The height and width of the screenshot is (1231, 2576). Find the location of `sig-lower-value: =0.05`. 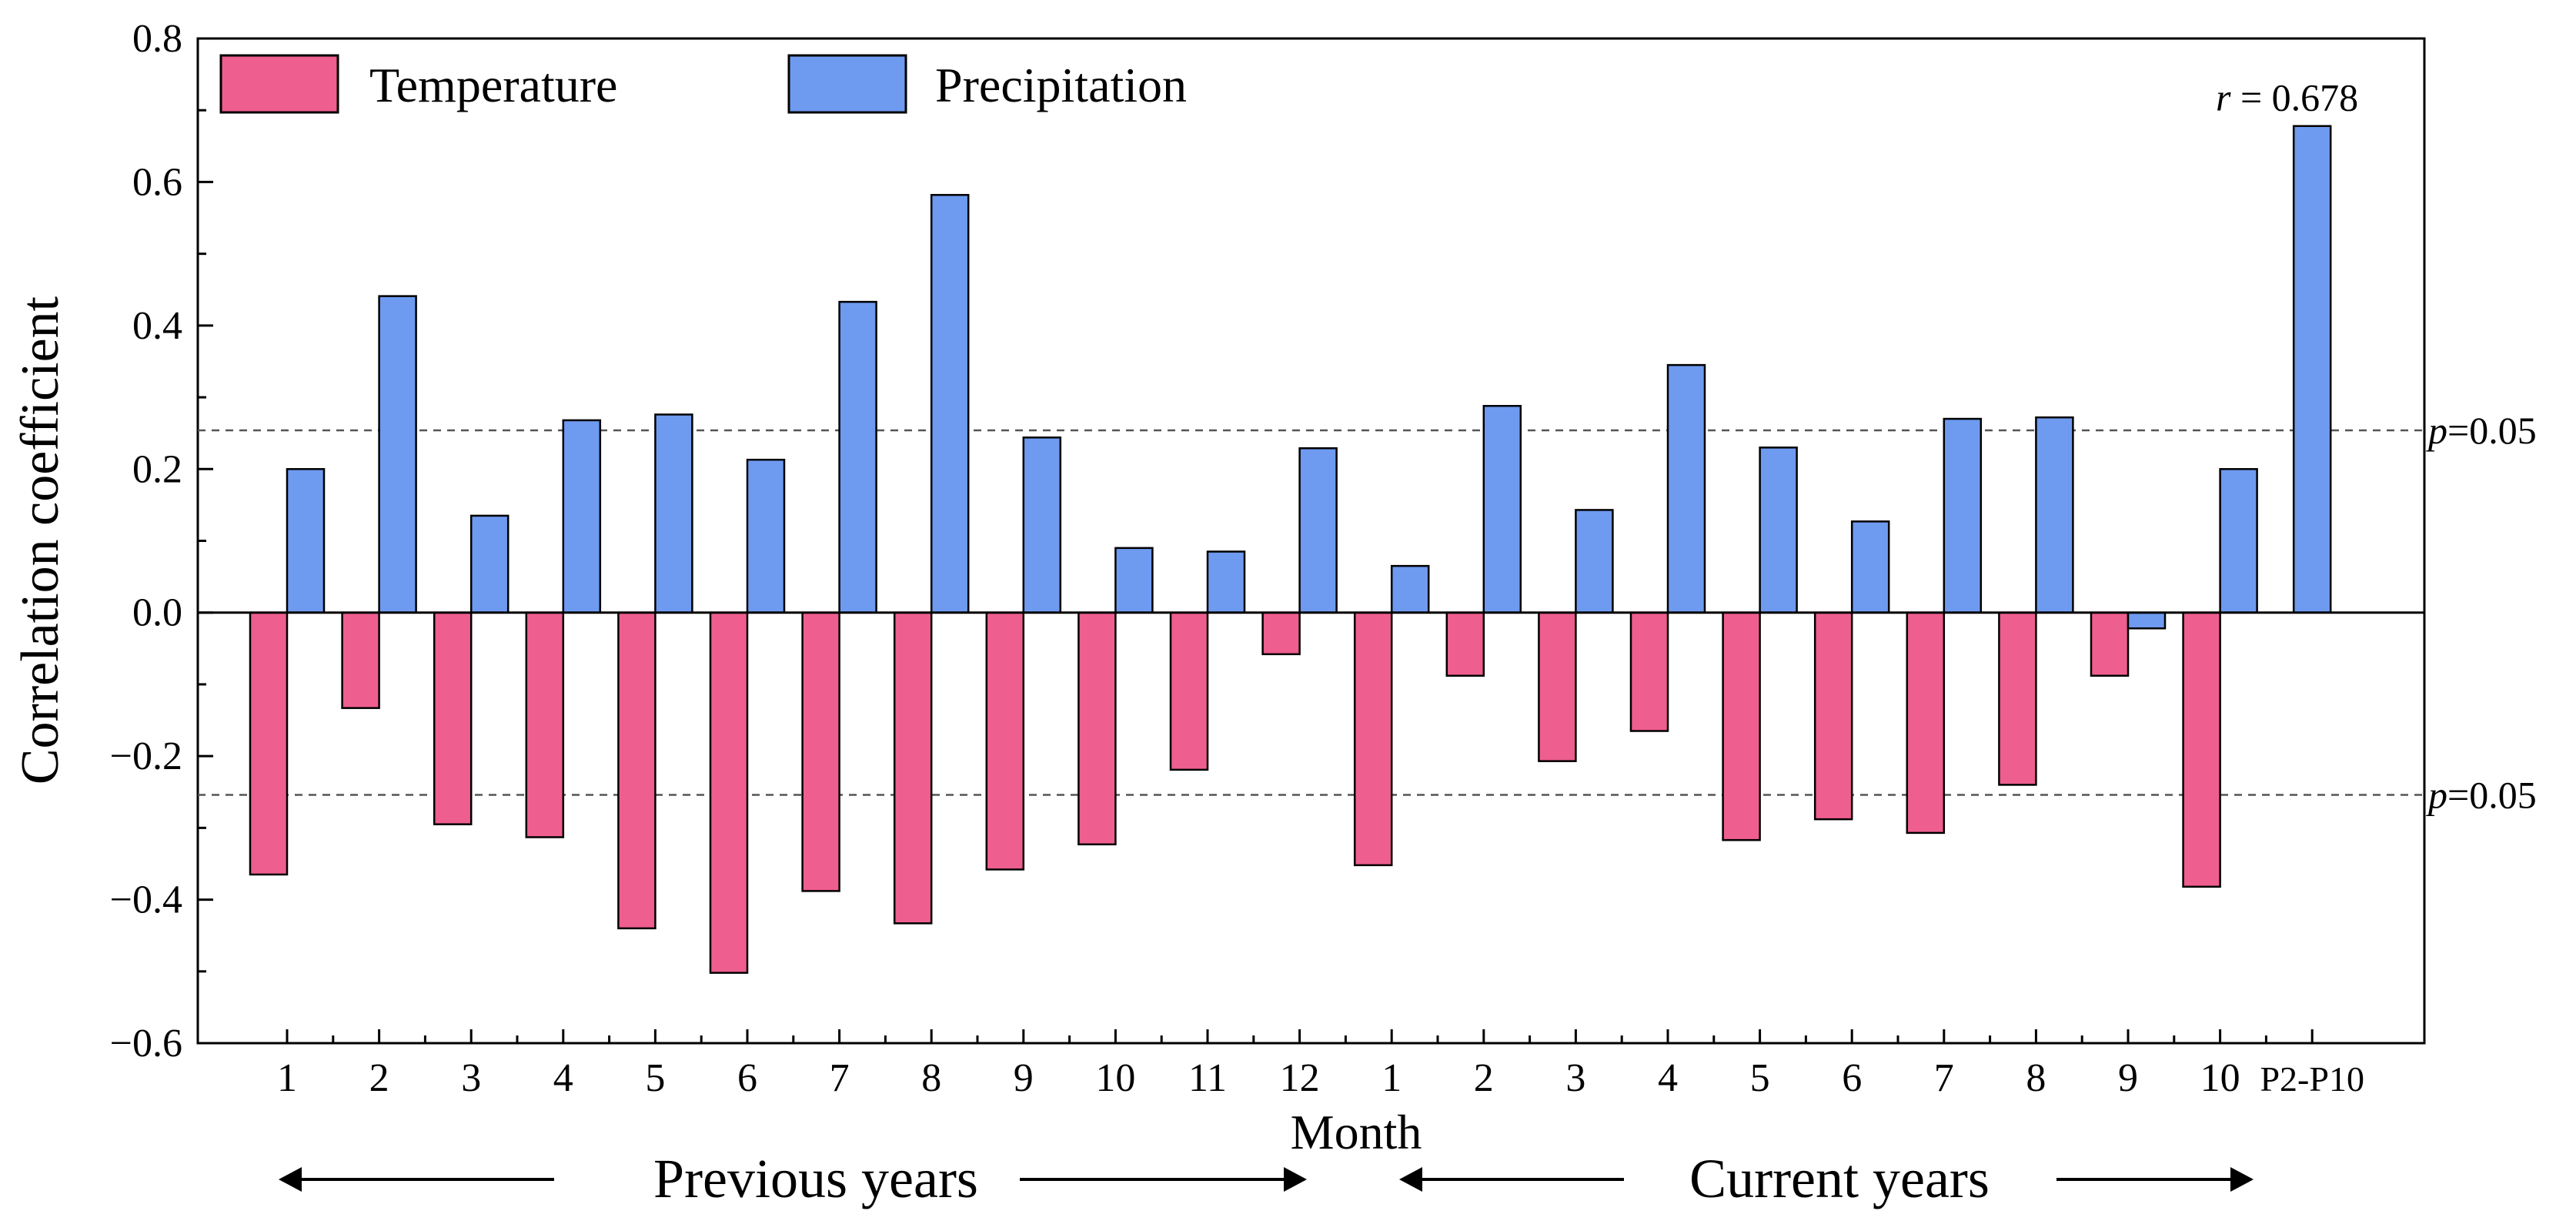

sig-lower-value: =0.05 is located at coordinates (2492, 794).